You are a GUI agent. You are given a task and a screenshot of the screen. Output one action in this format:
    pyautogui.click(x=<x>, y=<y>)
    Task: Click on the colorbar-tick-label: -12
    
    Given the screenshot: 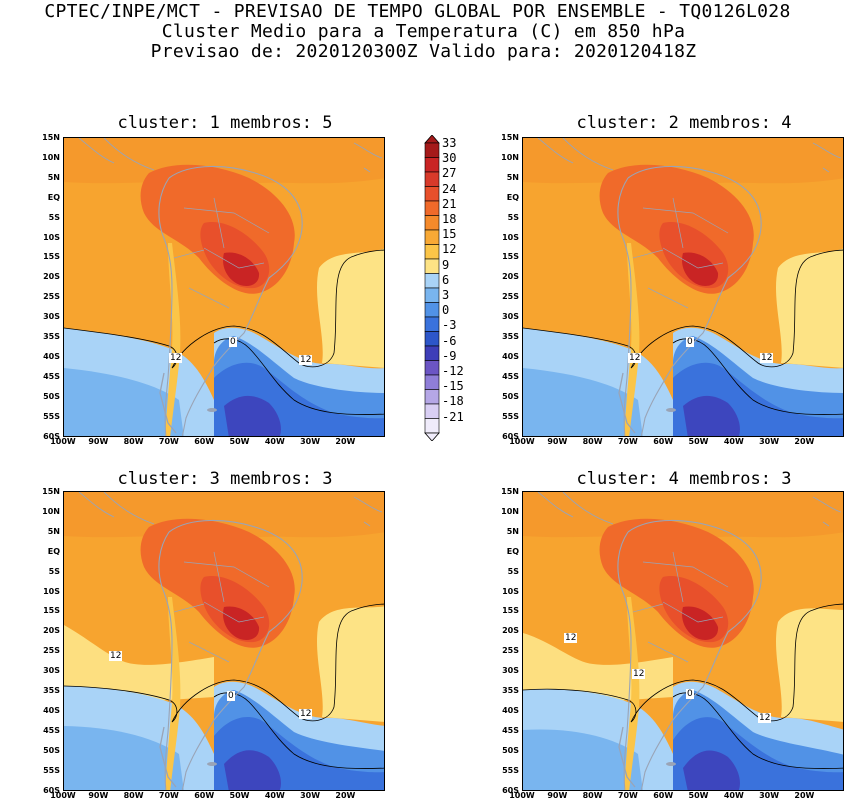 What is the action you would take?
    pyautogui.click(x=453, y=371)
    